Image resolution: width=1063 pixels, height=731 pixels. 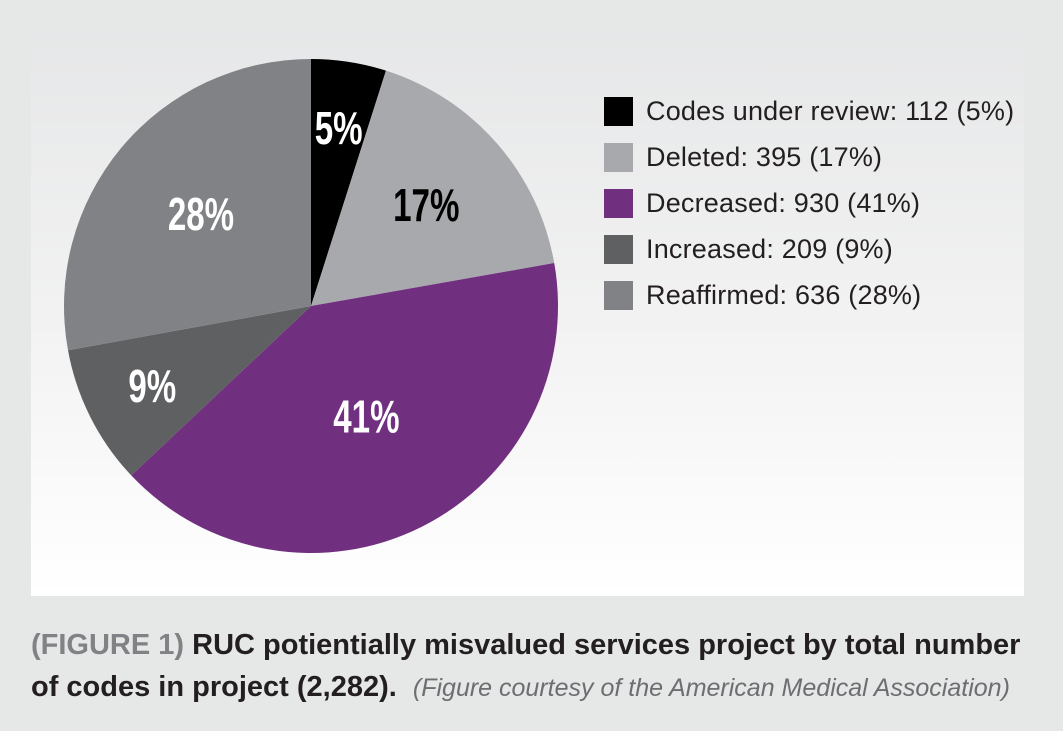 I want to click on legend-label: Deleted: 395 (17%), so click(x=764, y=156).